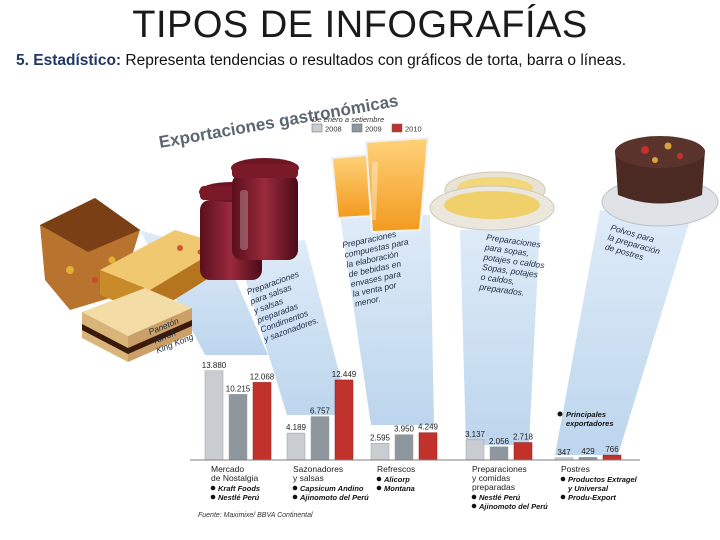 The image size is (720, 540). I want to click on legend-swatch-2008, so click(317, 128).